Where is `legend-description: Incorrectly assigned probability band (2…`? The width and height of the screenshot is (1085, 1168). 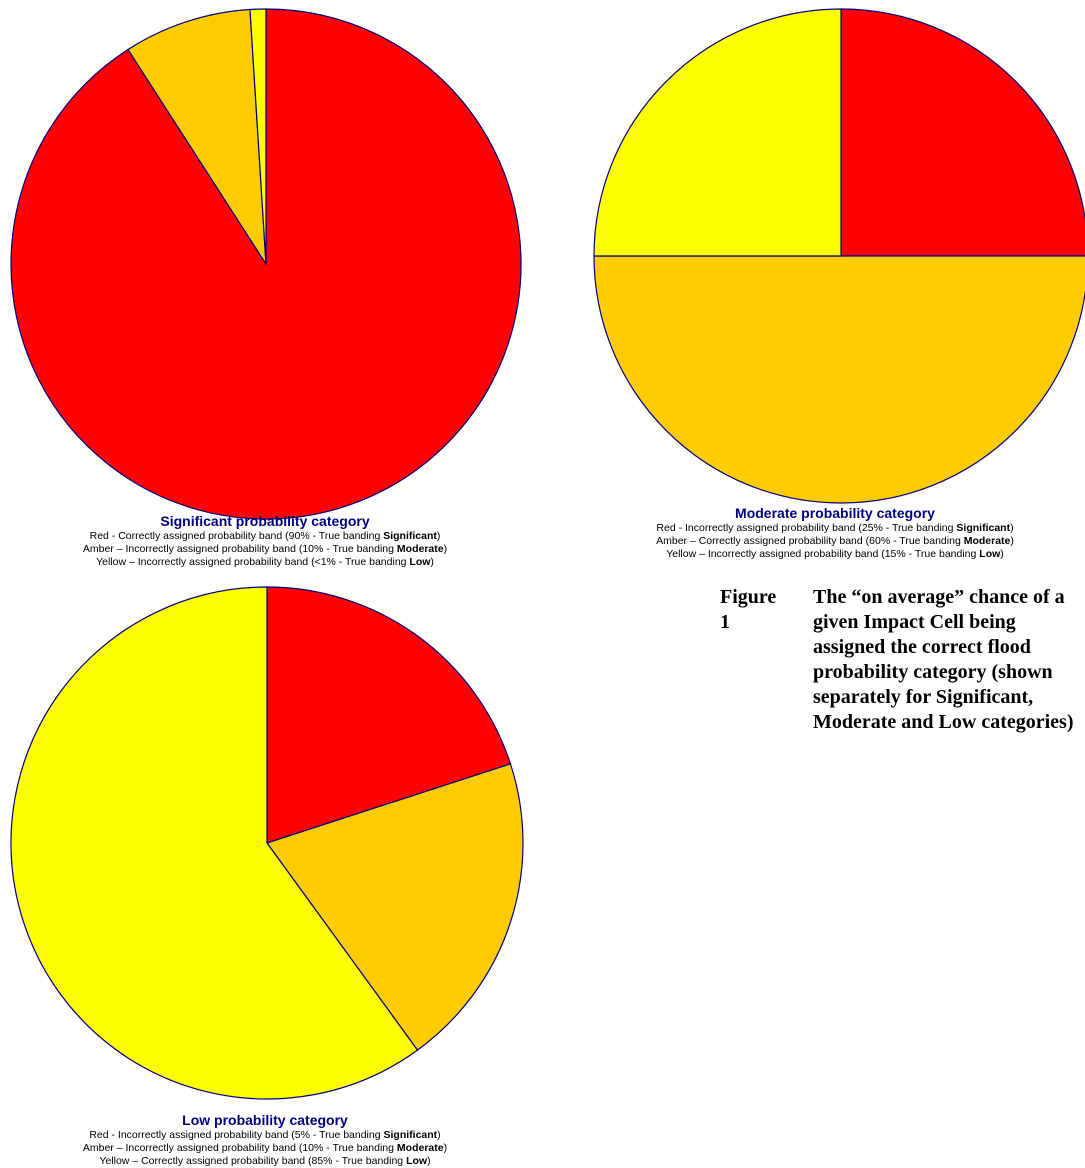
legend-description: Incorrectly assigned probability band (2… is located at coordinates (821, 528).